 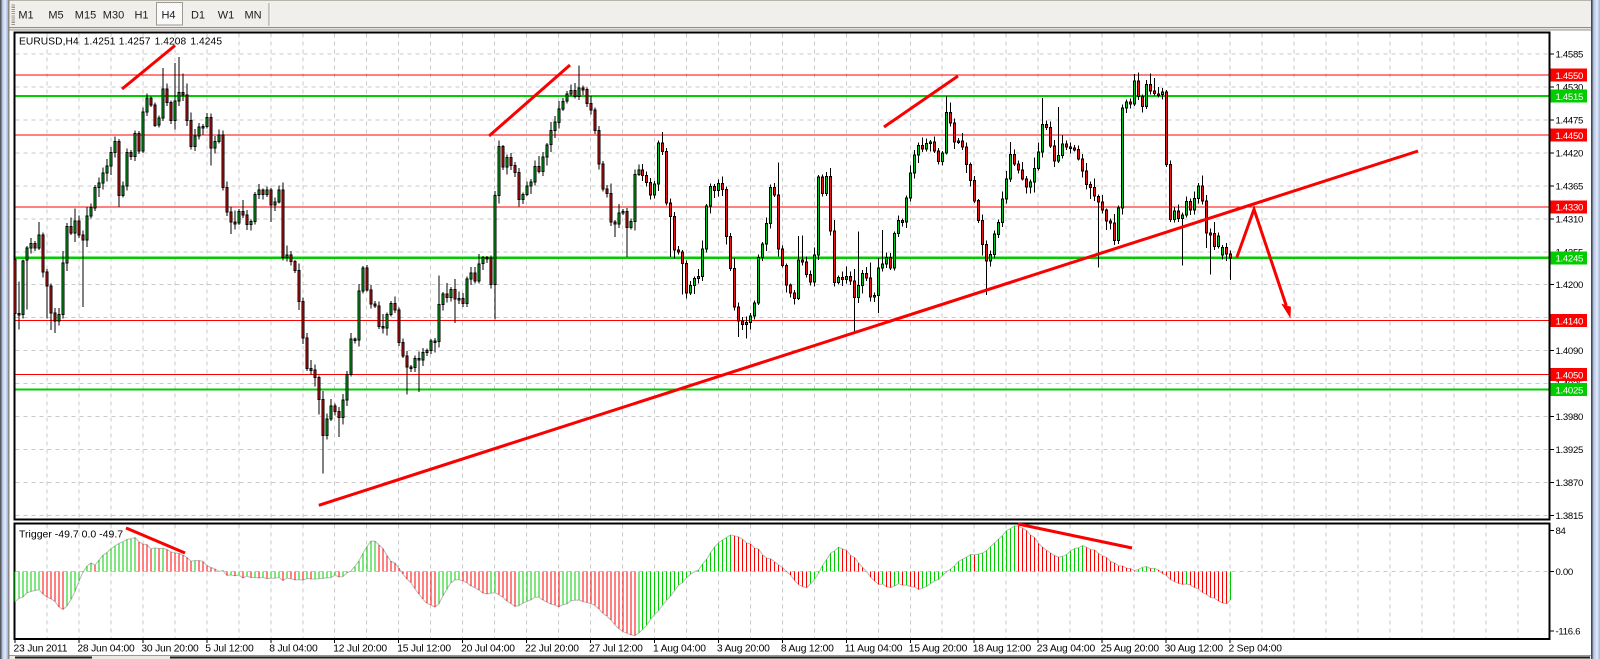 I want to click on svg-text: 1.4450, so click(x=1570, y=136).